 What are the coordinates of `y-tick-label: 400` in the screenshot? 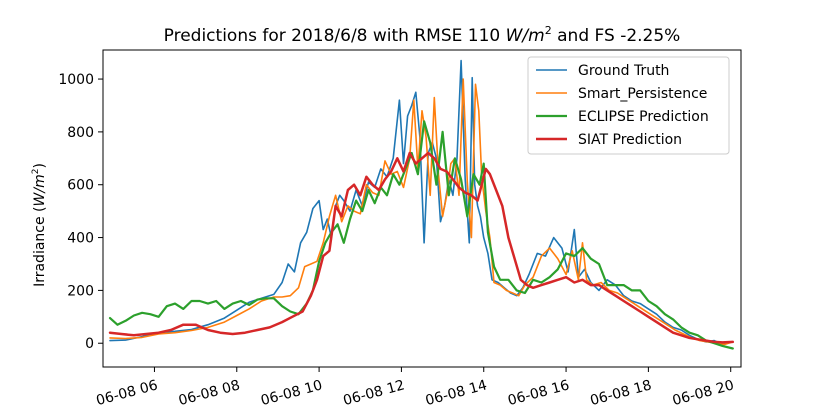 It's located at (80, 239).